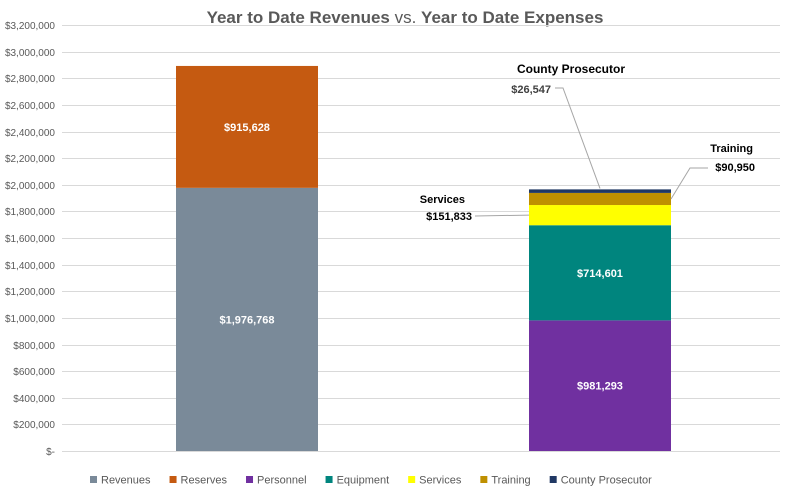 This screenshot has height=498, width=787. I want to click on legend-label-training: Training, so click(510, 481).